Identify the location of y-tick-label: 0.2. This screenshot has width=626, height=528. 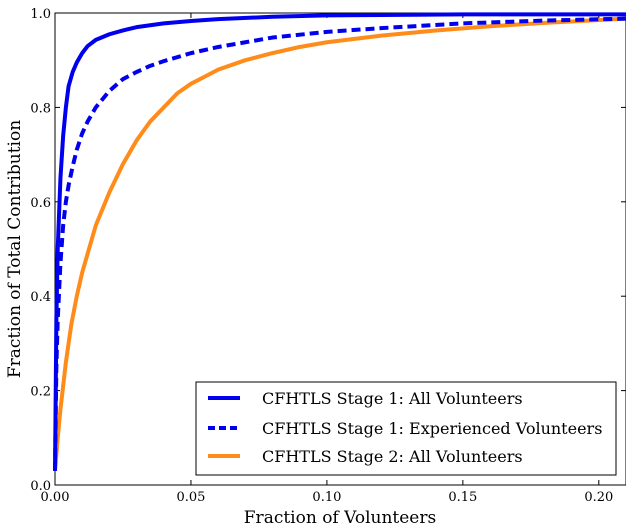
(40, 392).